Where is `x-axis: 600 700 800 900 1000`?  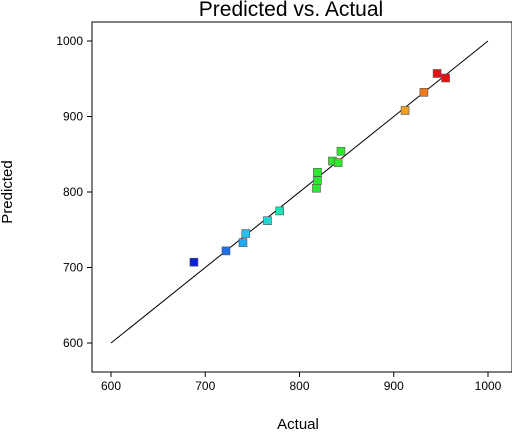
x-axis: 600 700 800 900 1000 is located at coordinates (301, 382).